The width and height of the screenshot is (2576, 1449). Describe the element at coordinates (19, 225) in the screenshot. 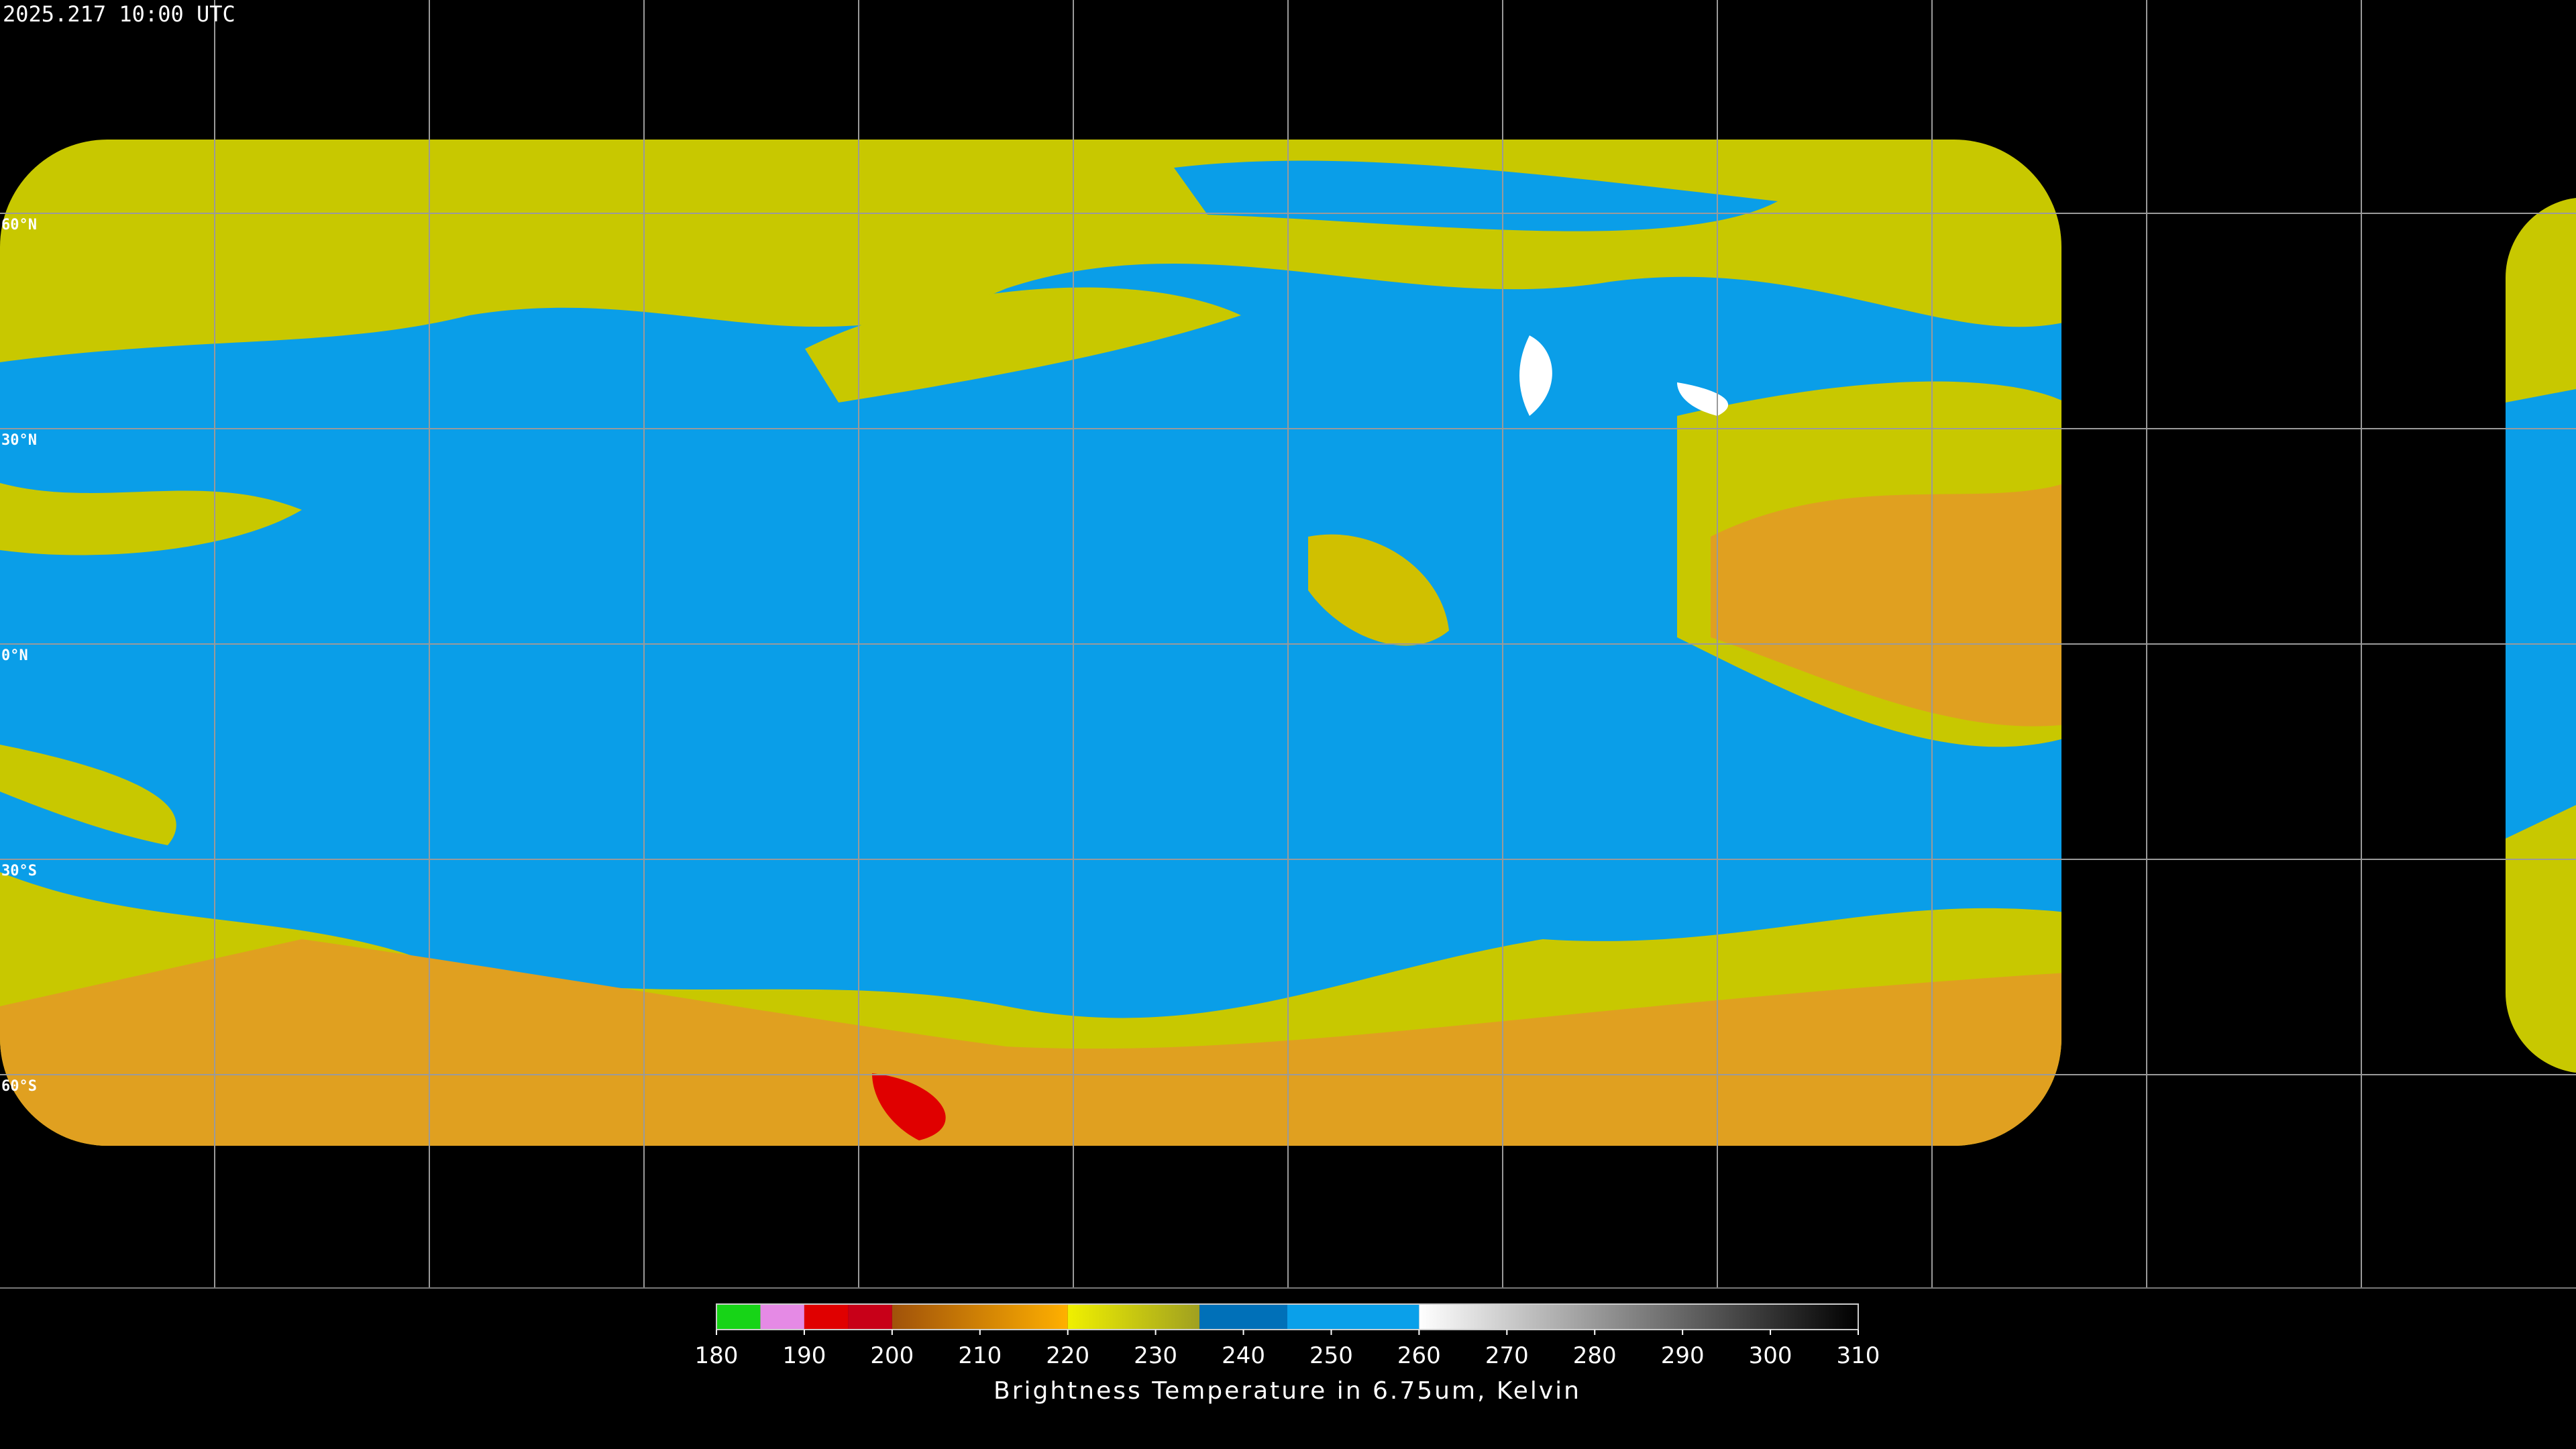

I see `latitude-label: 60°N` at that location.